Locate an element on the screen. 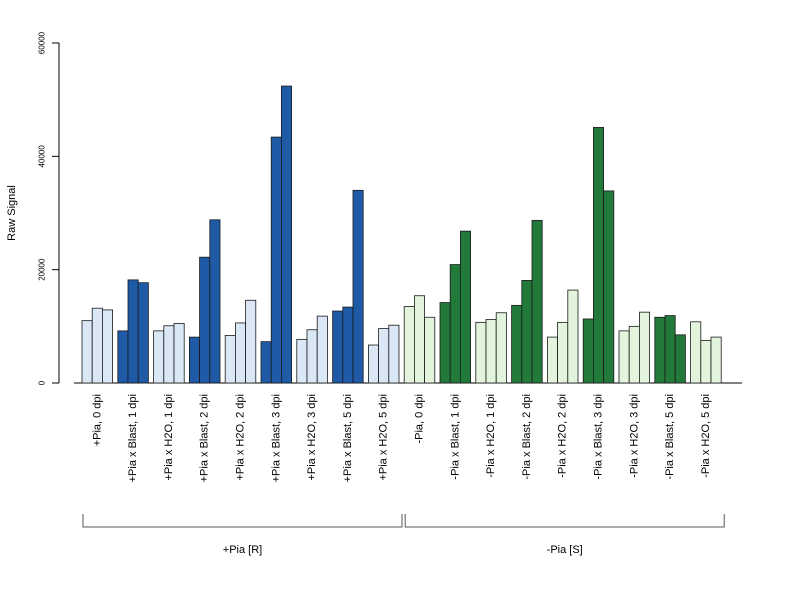 The width and height of the screenshot is (800, 600). x-tick-label: -Pia x Blast, 2 dpi is located at coordinates (527, 437).